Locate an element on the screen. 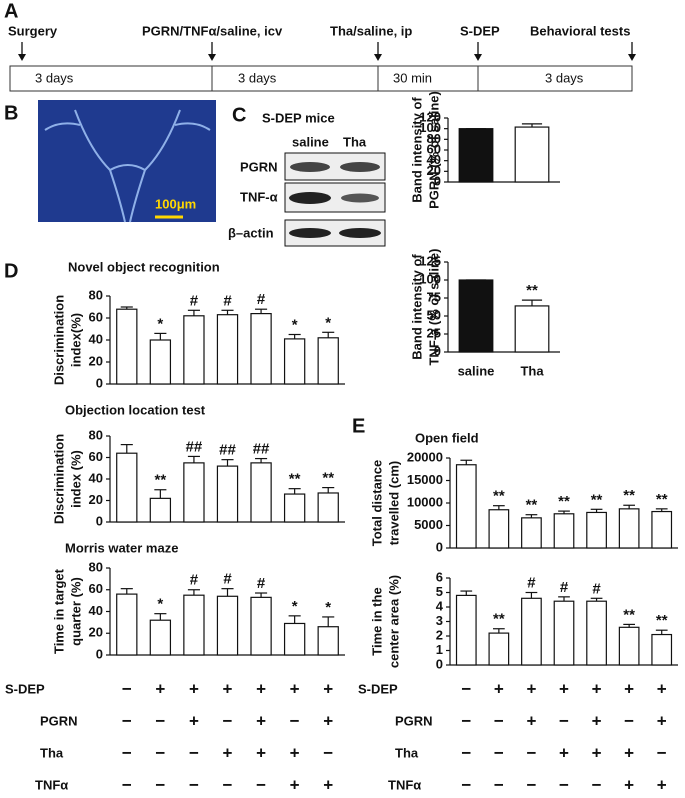 Image resolution: width=685 pixels, height=798 pixels. timeline-arrows is located at coordinates (327, 50).